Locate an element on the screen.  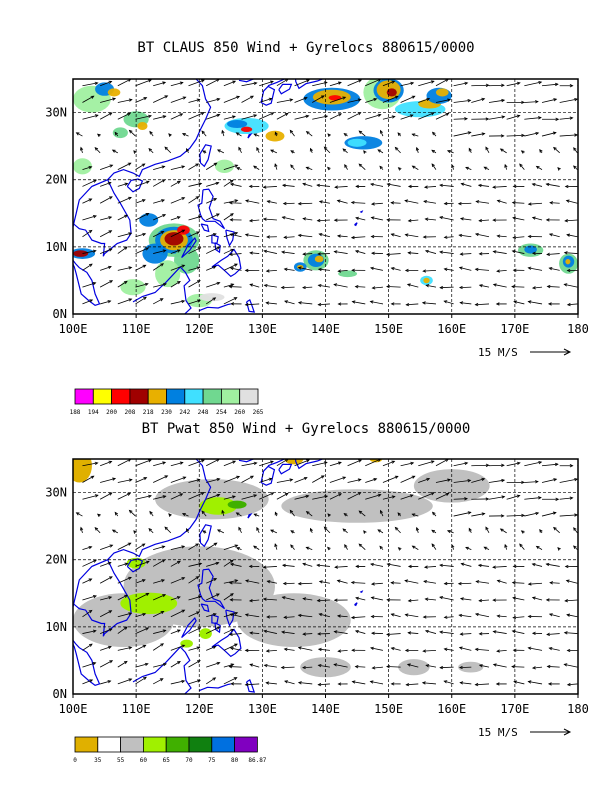
panel1-colorbar-level: 188 is located at coordinates (75, 412).